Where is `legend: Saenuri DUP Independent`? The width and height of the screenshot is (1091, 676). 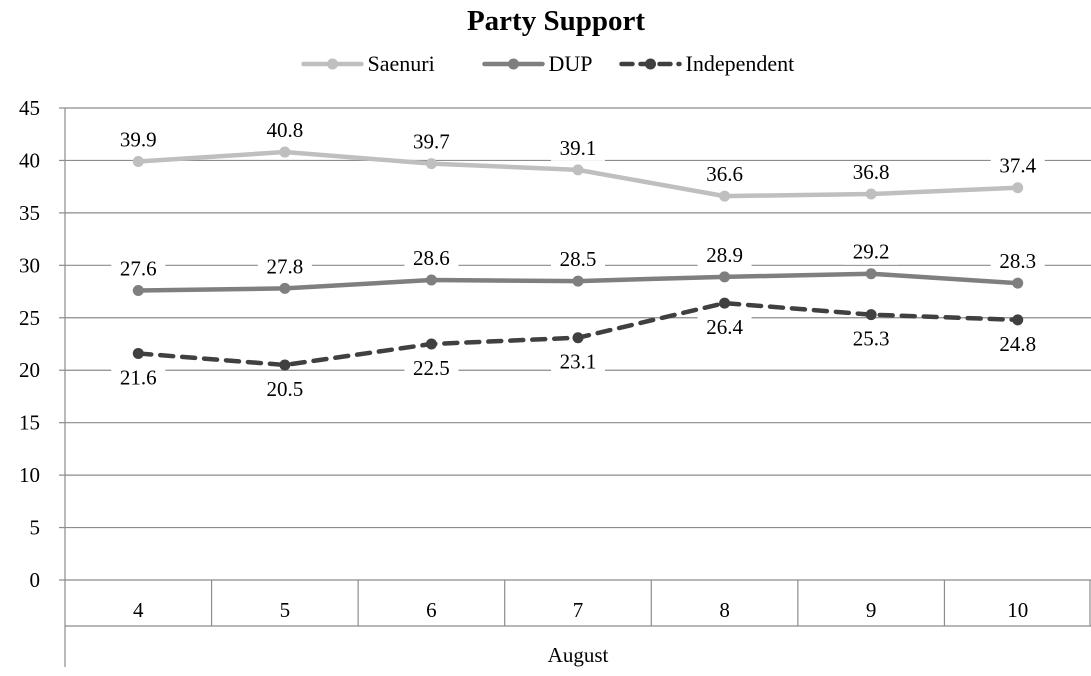
legend: Saenuri DUP Independent is located at coordinates (548, 63).